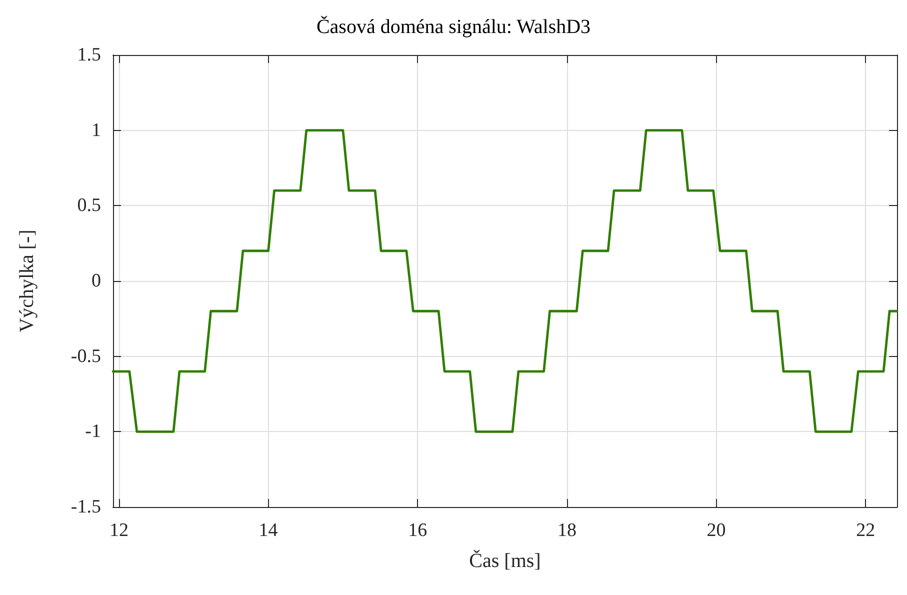 Image resolution: width=907 pixels, height=595 pixels. I want to click on y-tick-label: -1, so click(93, 431).